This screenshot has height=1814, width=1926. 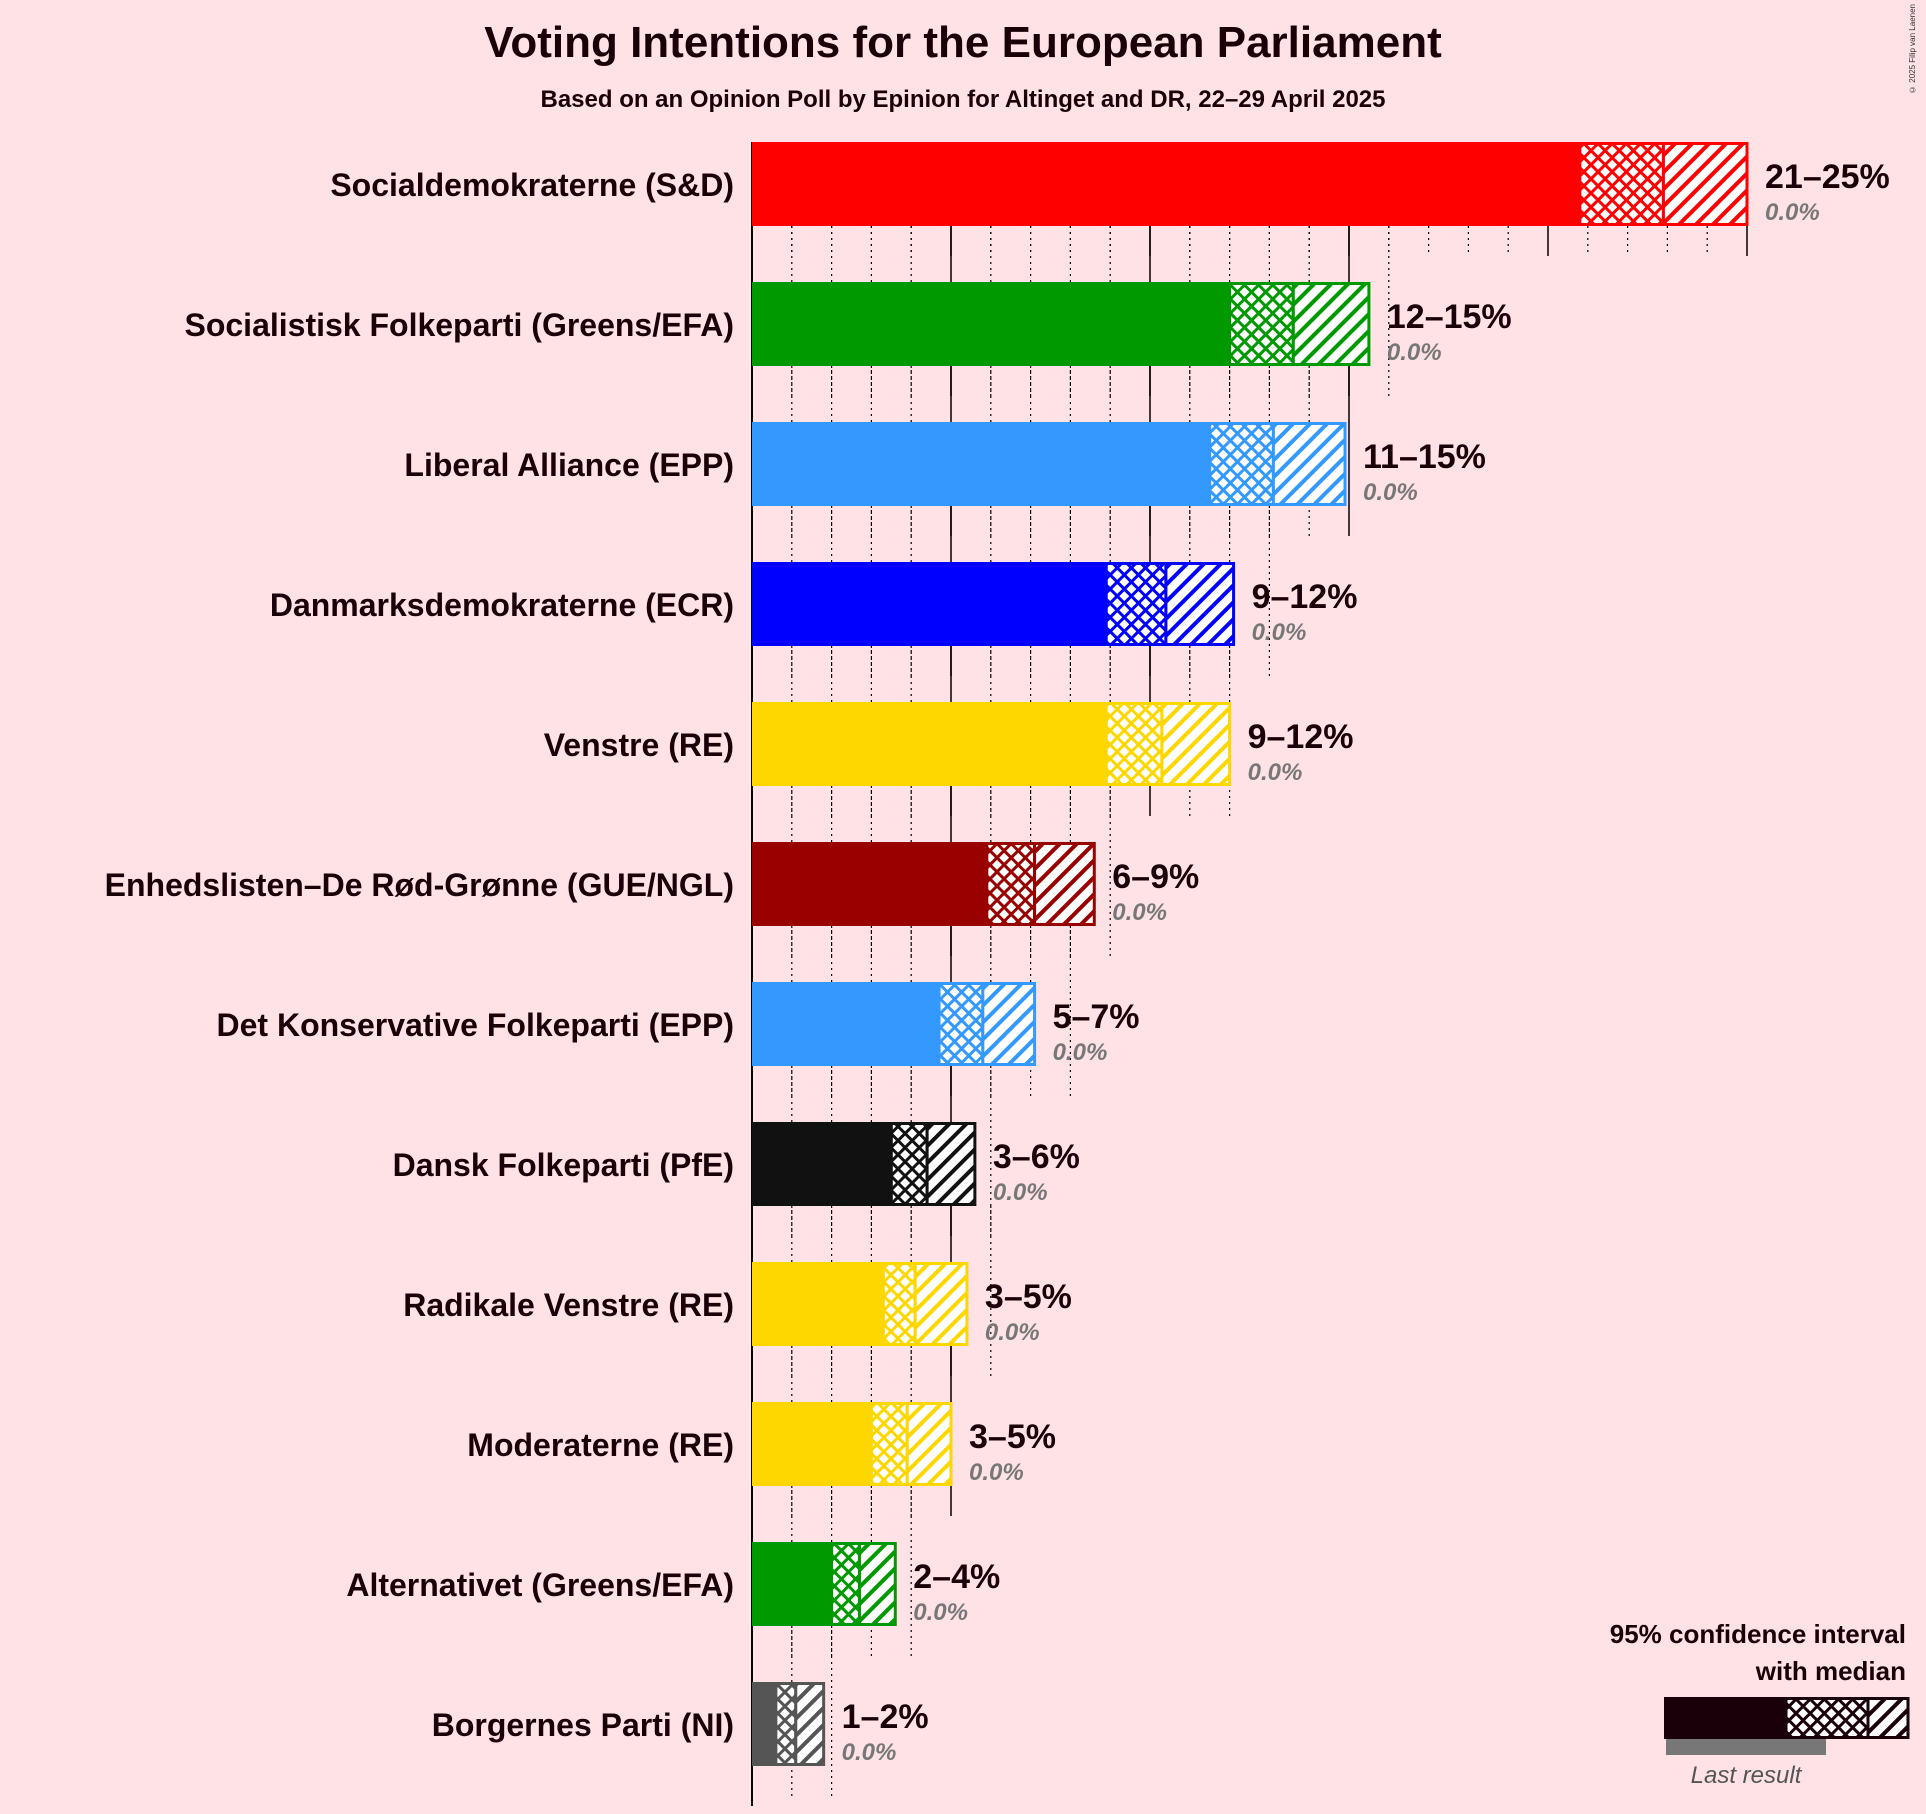 I want to click on range-label: 21–25%, so click(x=1827, y=177).